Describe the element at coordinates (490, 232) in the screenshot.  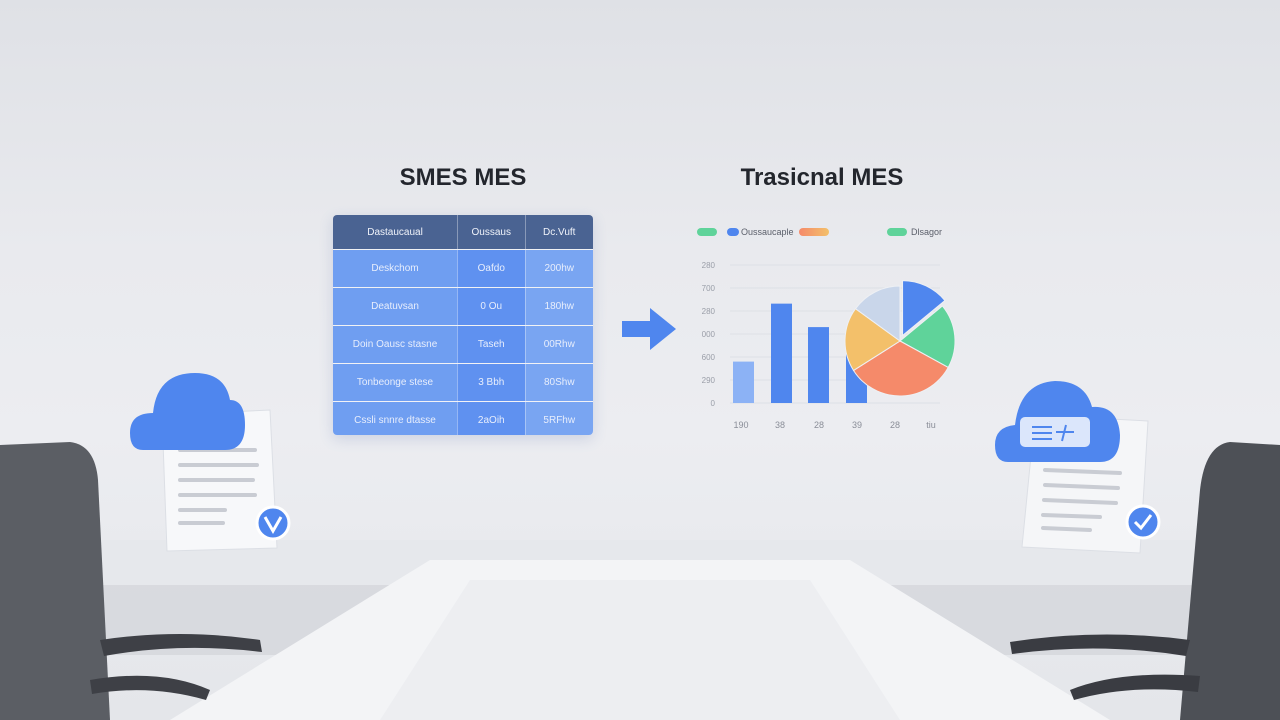
I see `column-header: Oussaus` at that location.